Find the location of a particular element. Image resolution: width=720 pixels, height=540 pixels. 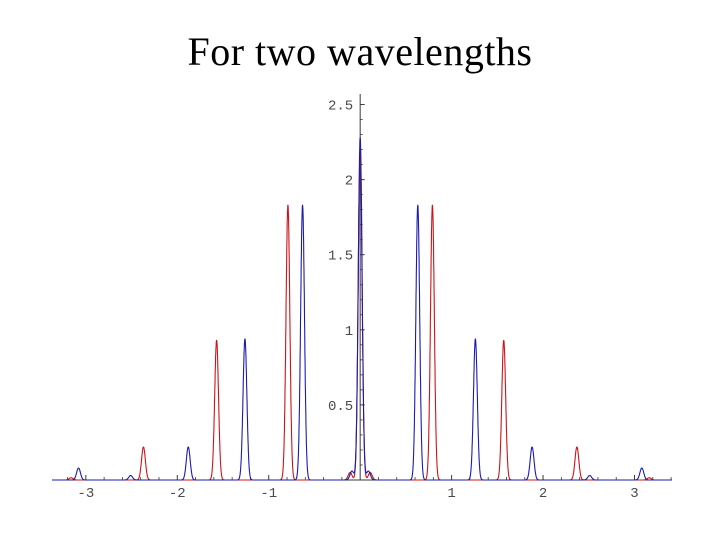

y-tick-label: 0.5 is located at coordinates (340, 407).